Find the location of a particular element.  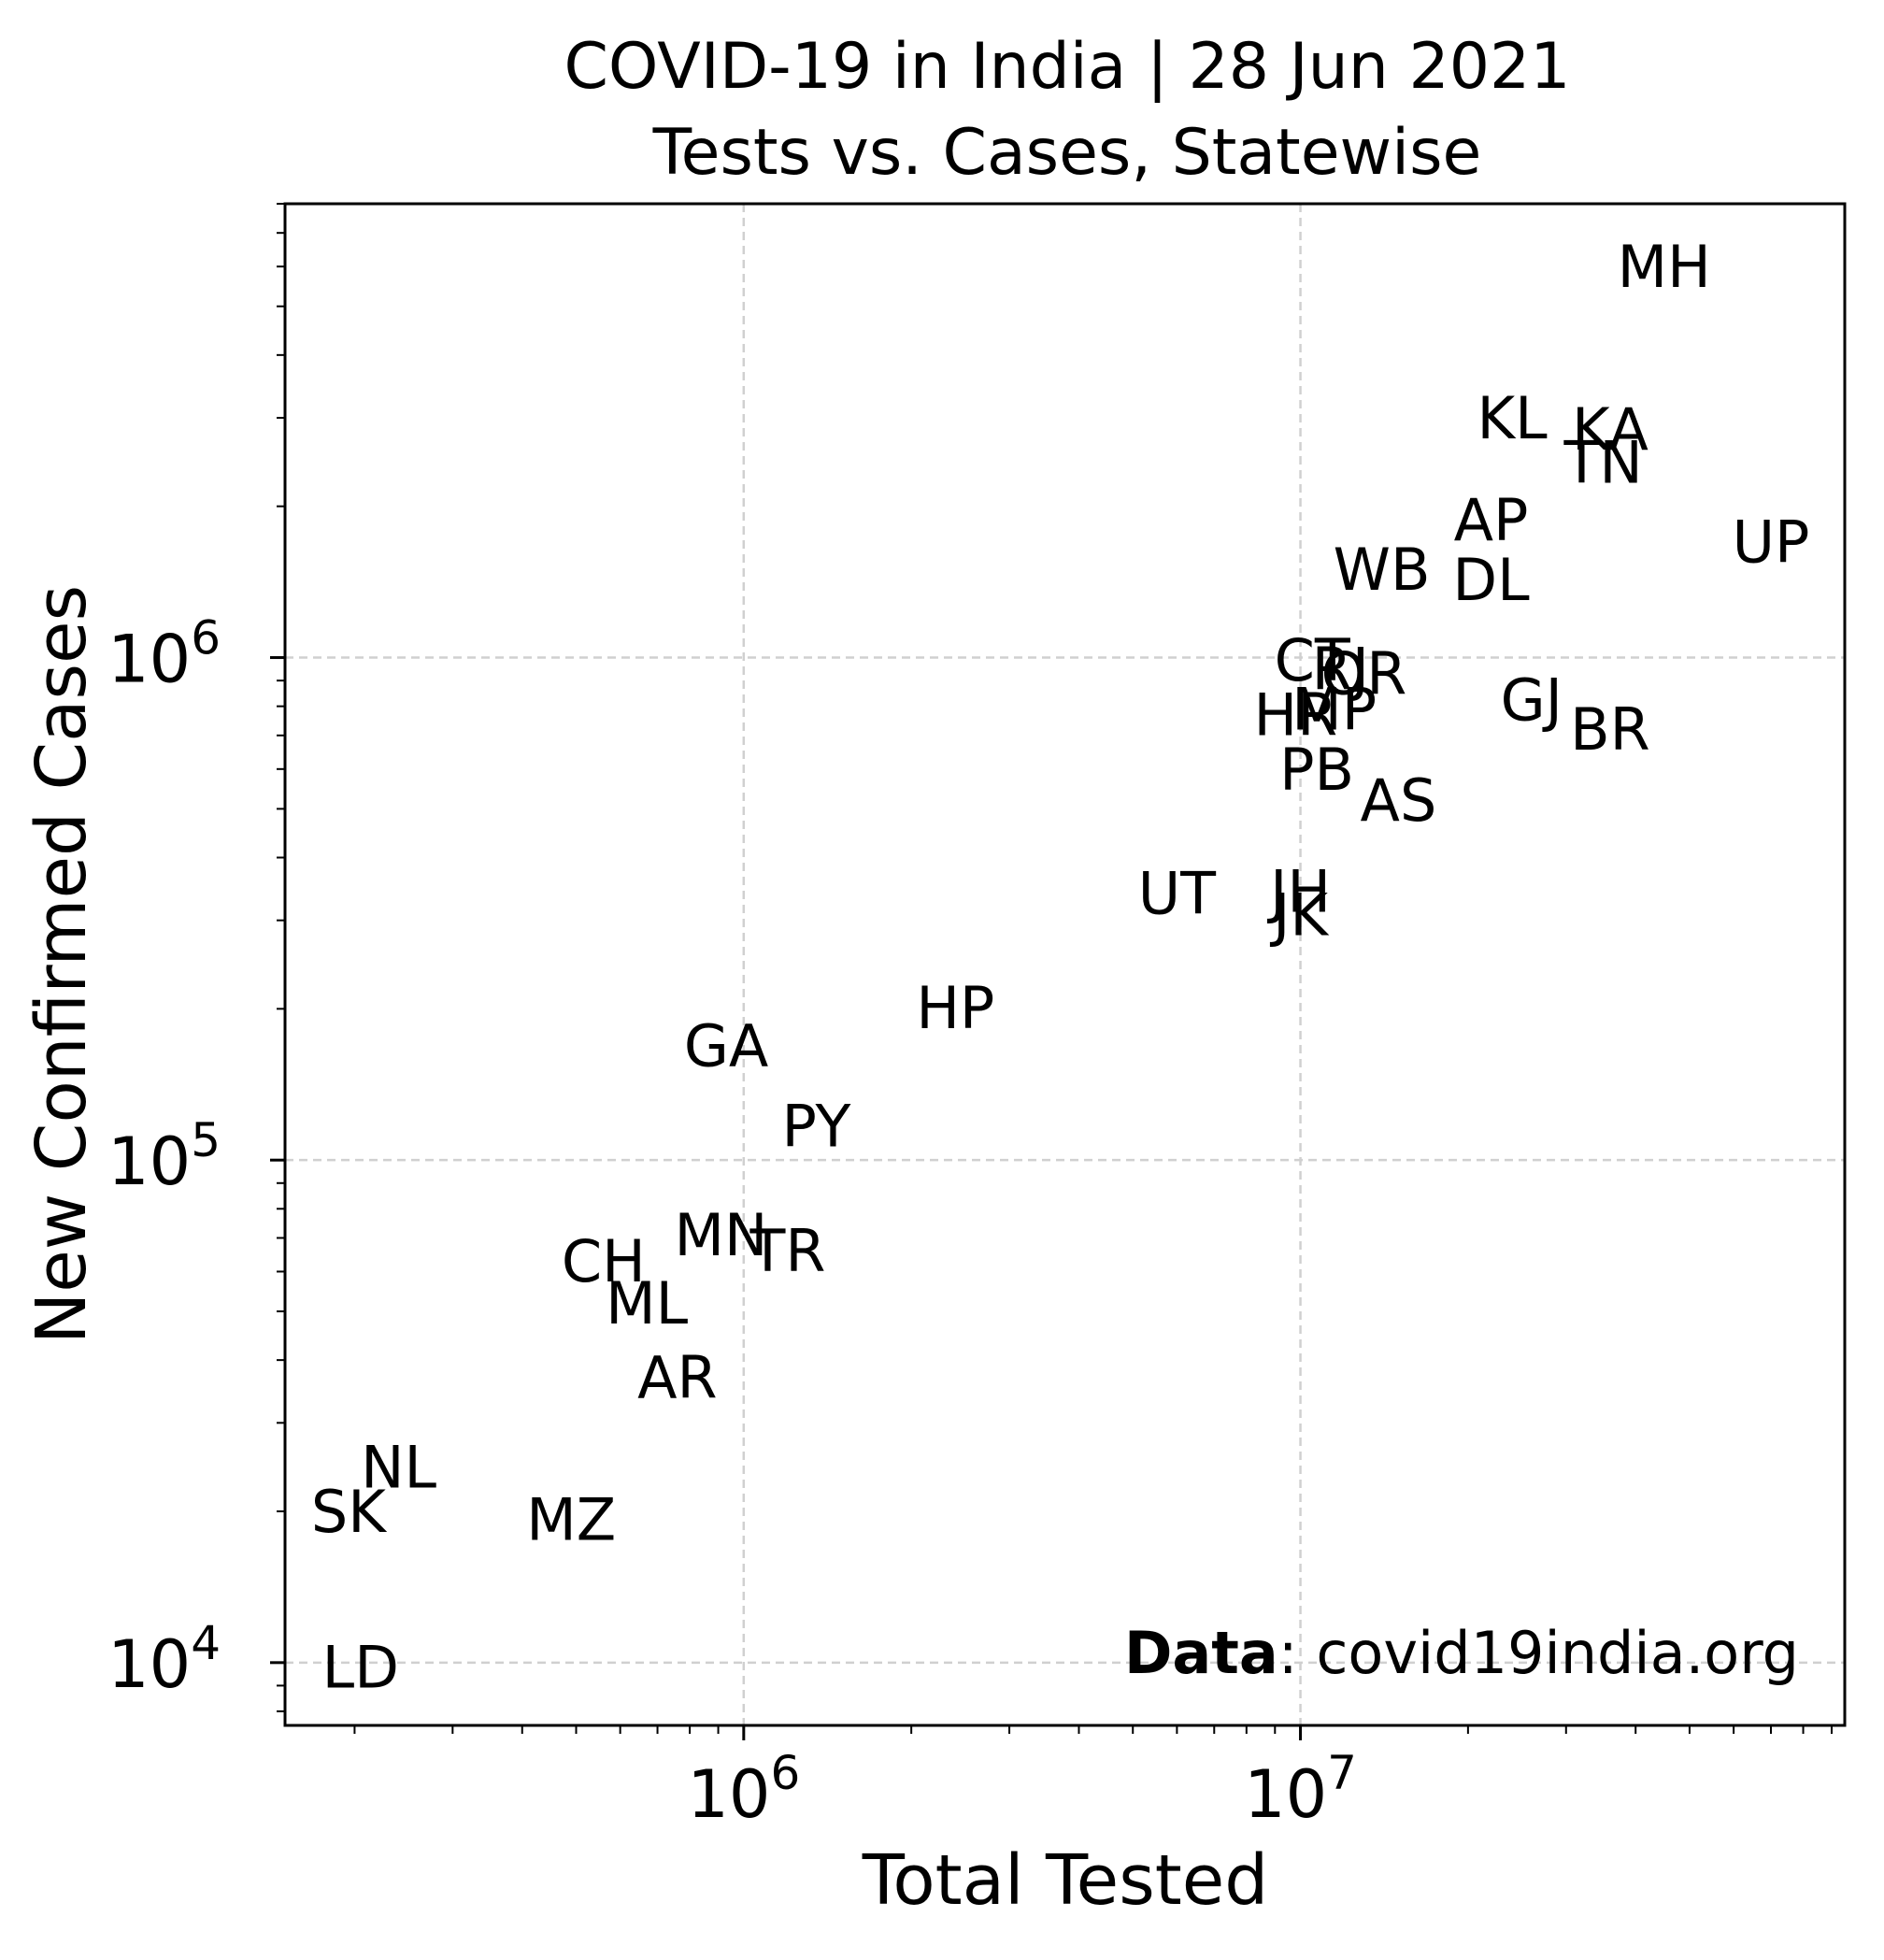

state-label-as: AS is located at coordinates (1399, 800).